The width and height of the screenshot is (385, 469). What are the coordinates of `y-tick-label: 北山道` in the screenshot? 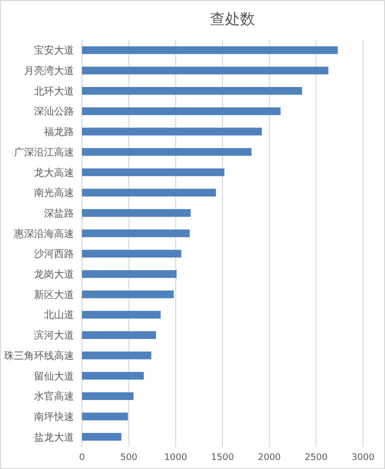 It's located at (59, 315).